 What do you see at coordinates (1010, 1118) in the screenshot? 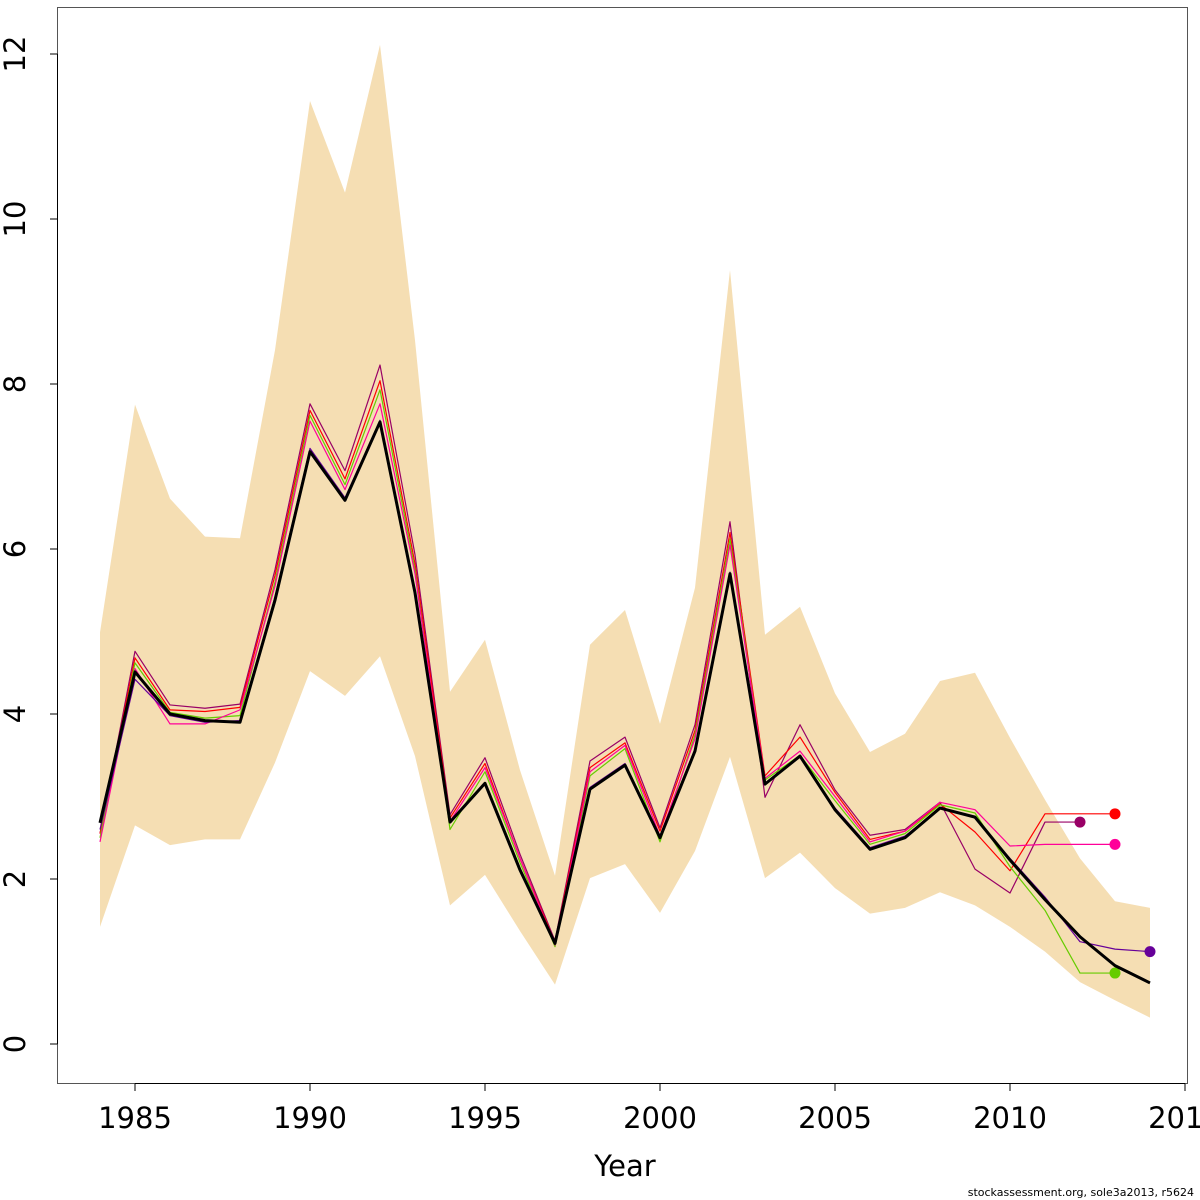
I see `x-tick-label: 2010` at bounding box center [1010, 1118].